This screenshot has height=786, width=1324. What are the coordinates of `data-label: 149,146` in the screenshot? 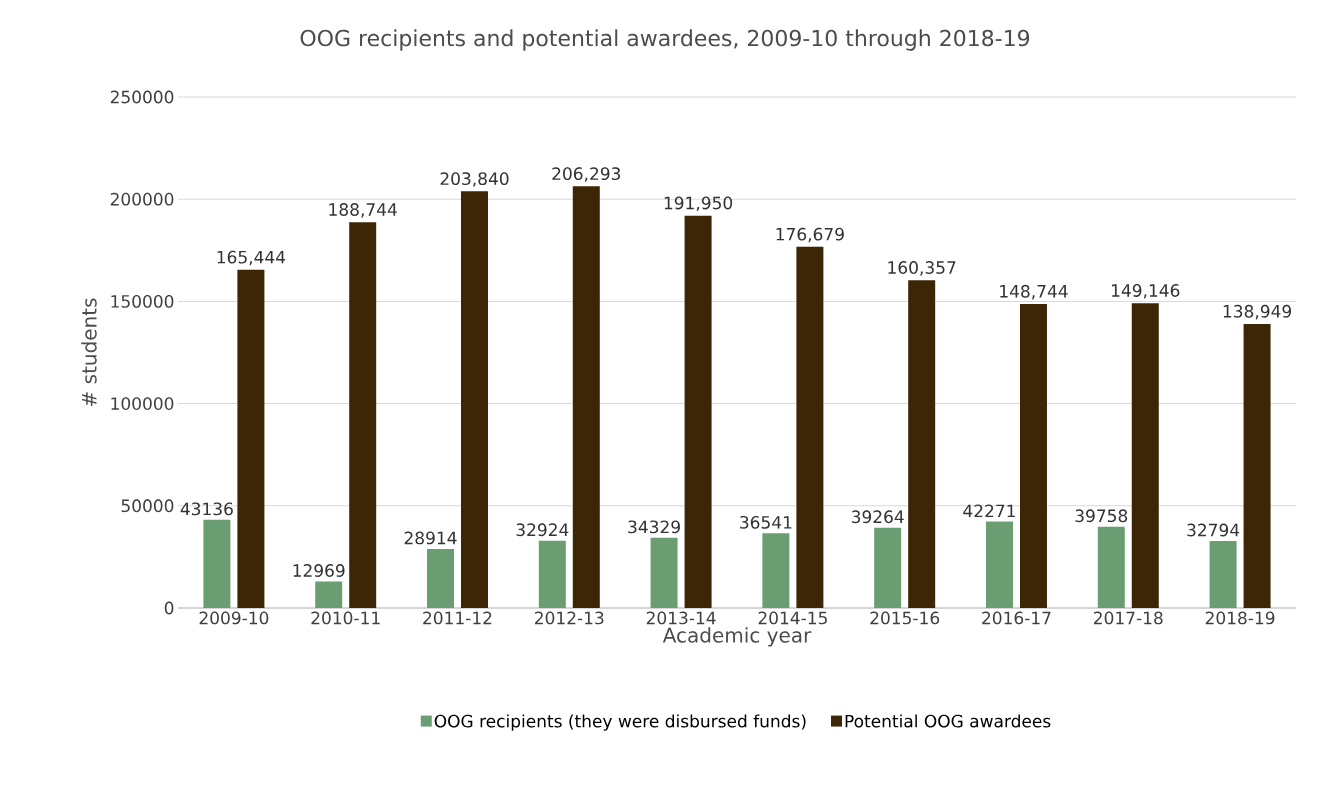 It's located at (1146, 291).